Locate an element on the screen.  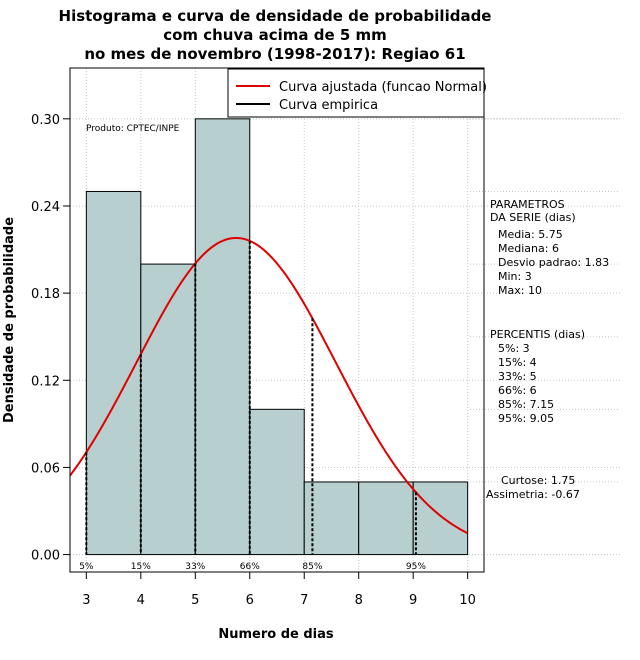
title-line-2: com chuva acima de 5 mm is located at coordinates (275, 35).